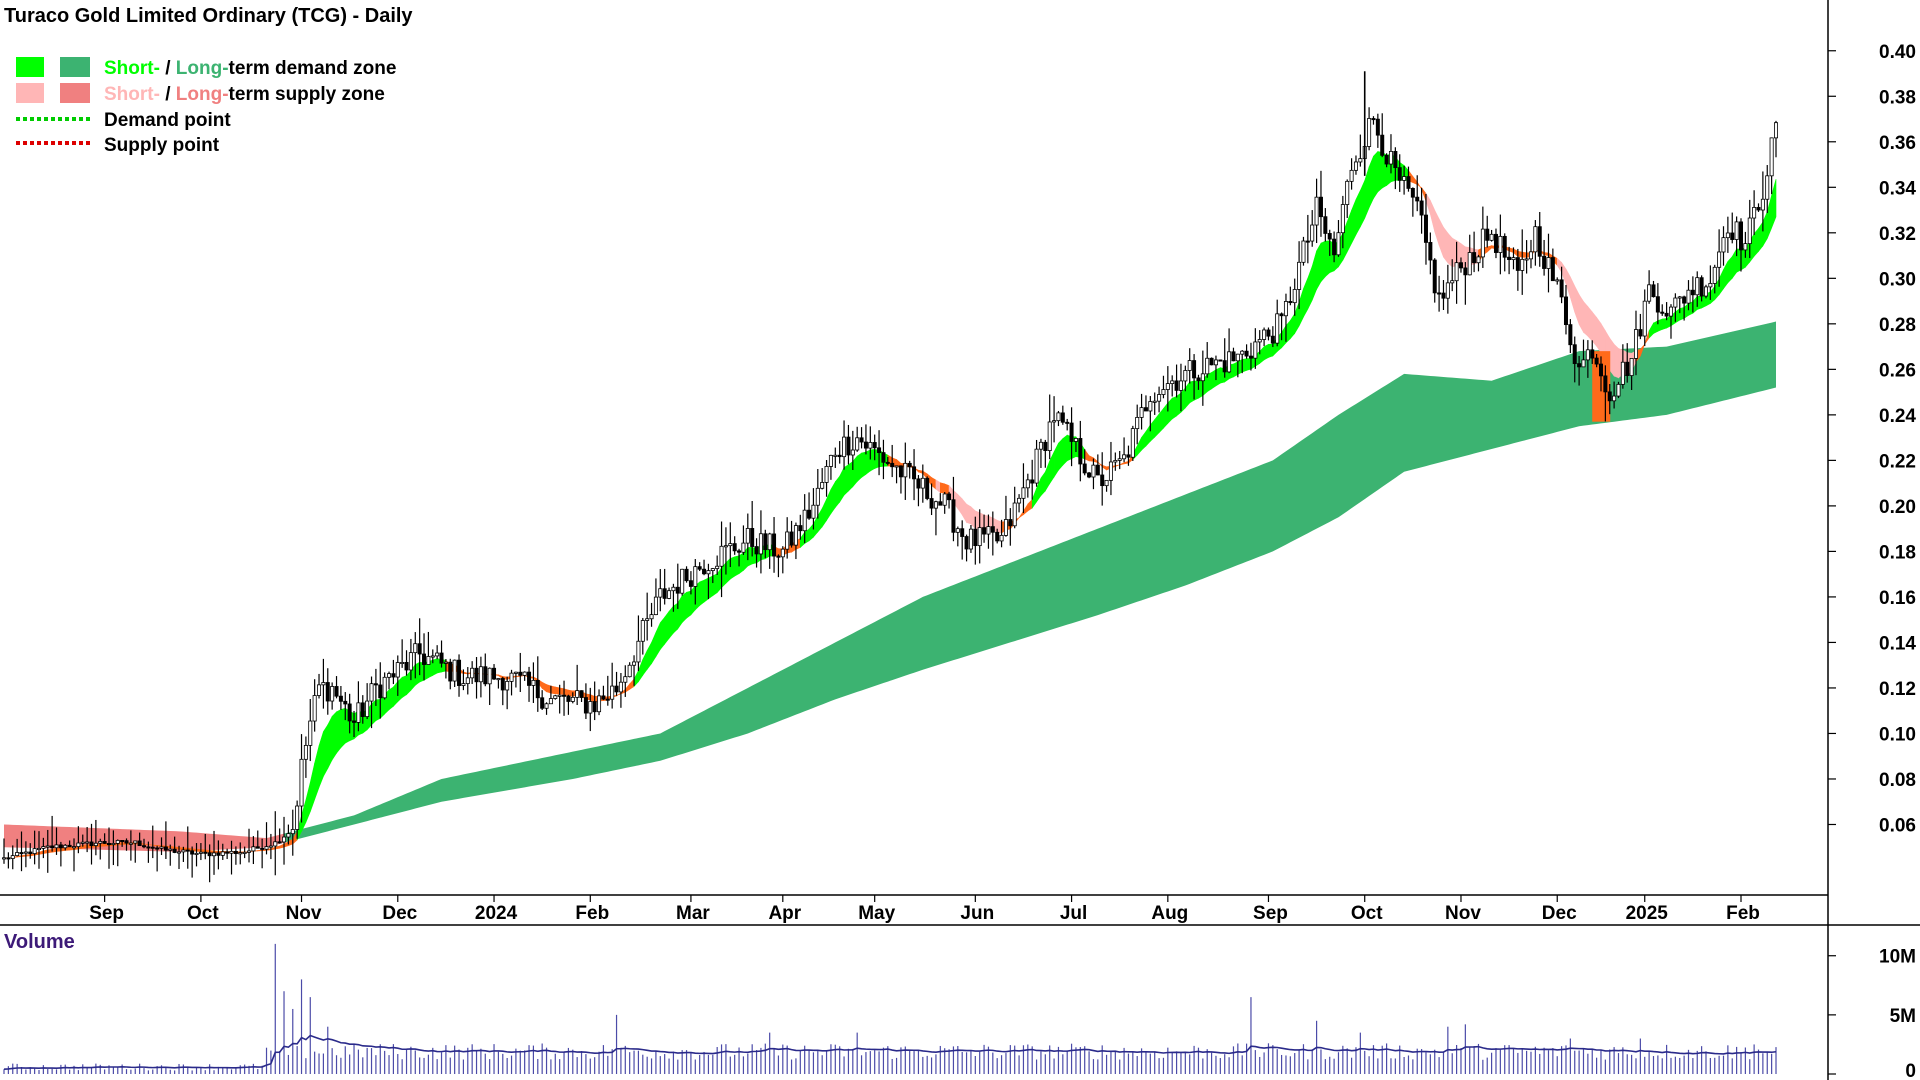 The width and height of the screenshot is (1920, 1080). Describe the element at coordinates (202, 94) in the screenshot. I see `legend-supply-long: Long-` at that location.